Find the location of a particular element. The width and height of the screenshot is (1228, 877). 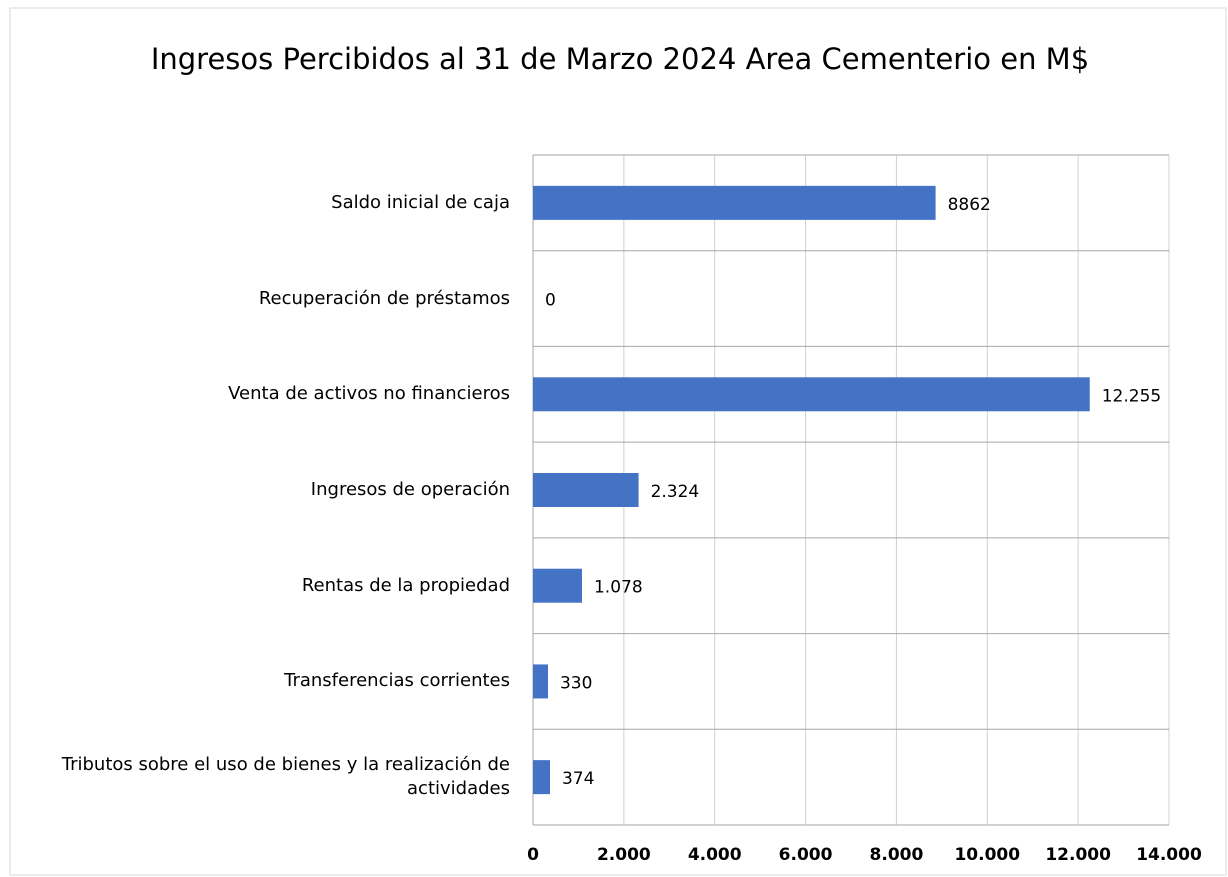

x-tick-label: 12.000 is located at coordinates (1078, 855).